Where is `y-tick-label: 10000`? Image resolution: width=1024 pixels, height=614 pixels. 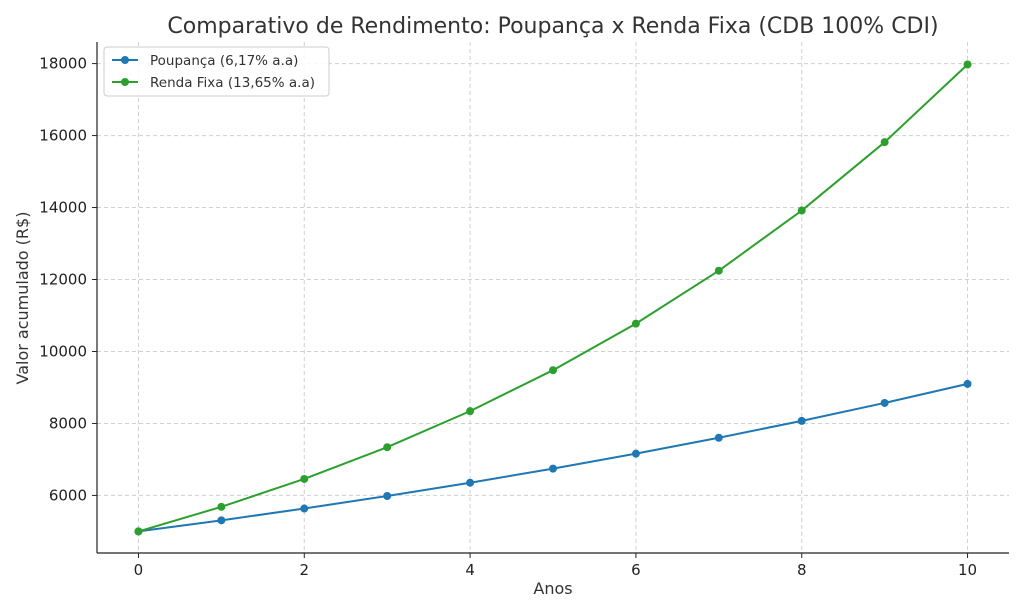 y-tick-label: 10000 is located at coordinates (63, 351).